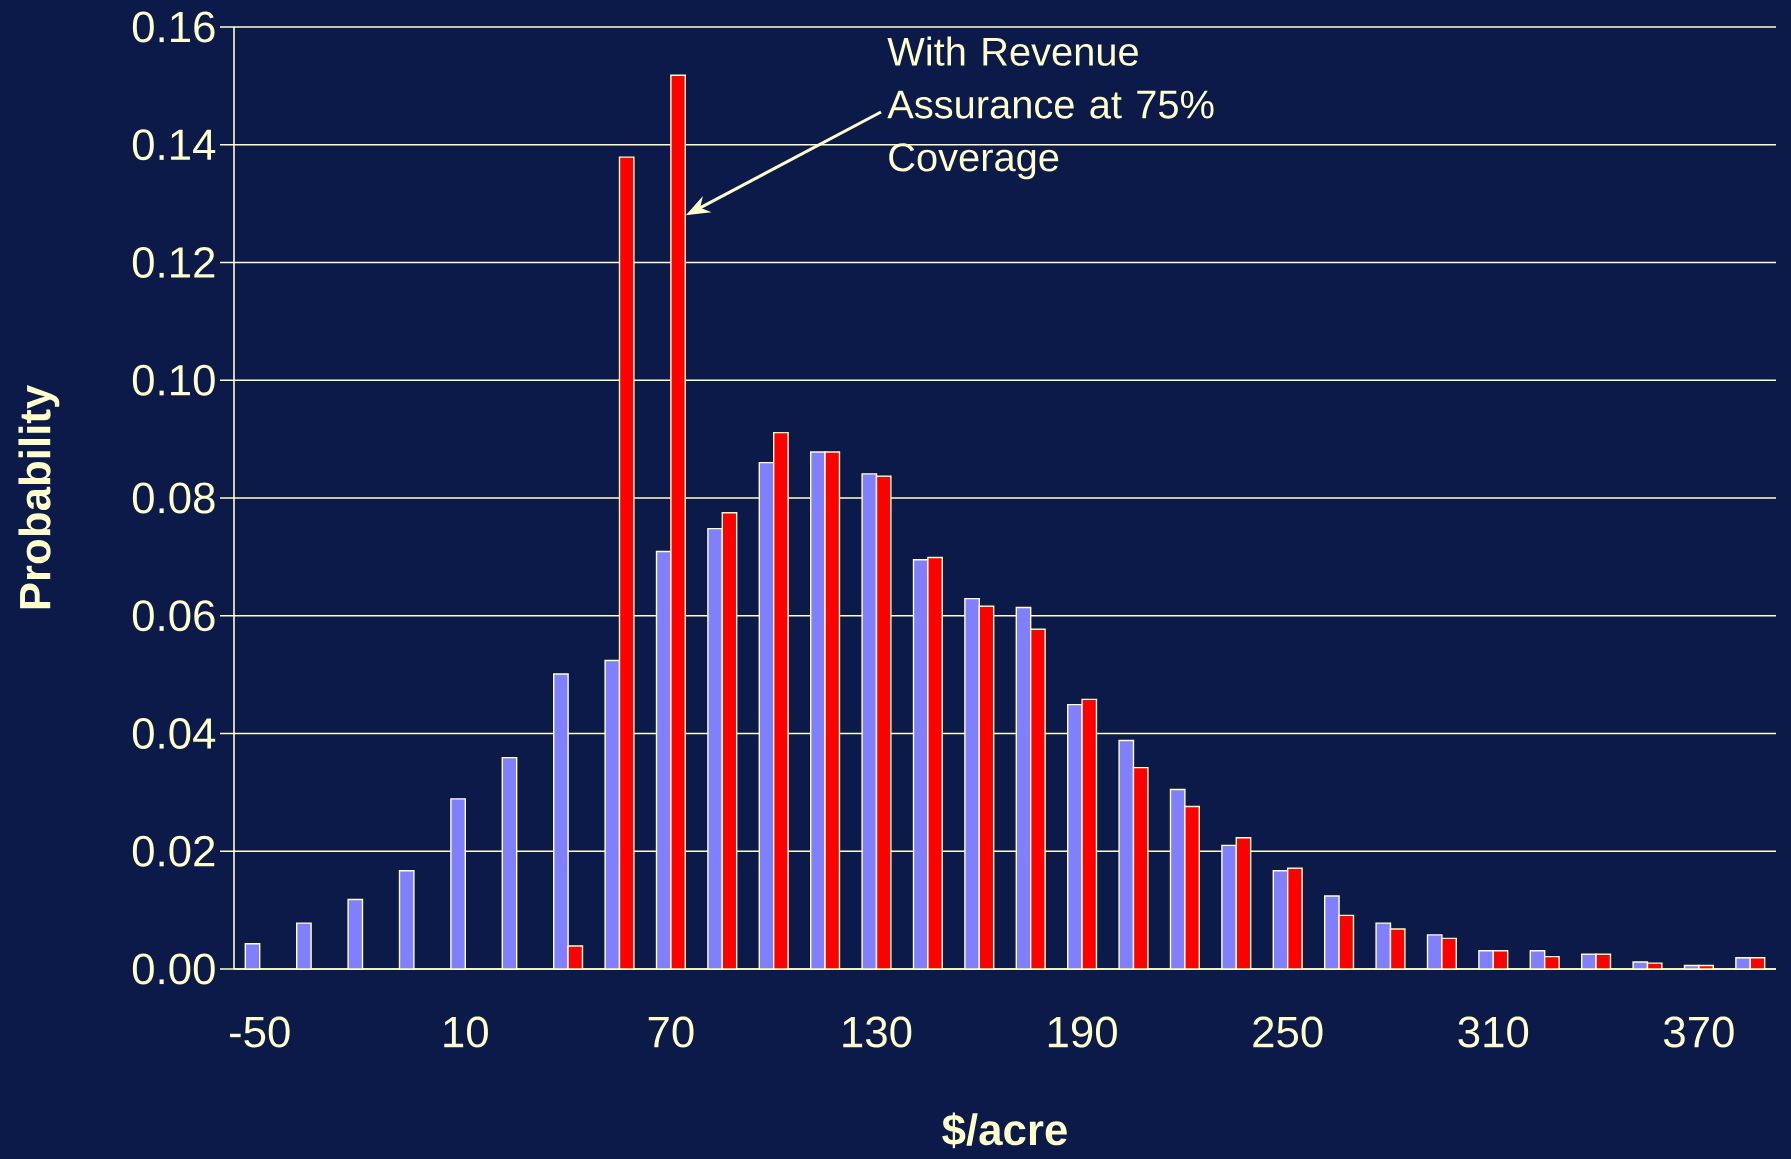  I want to click on y-tick-label: 0.06, so click(173, 616).